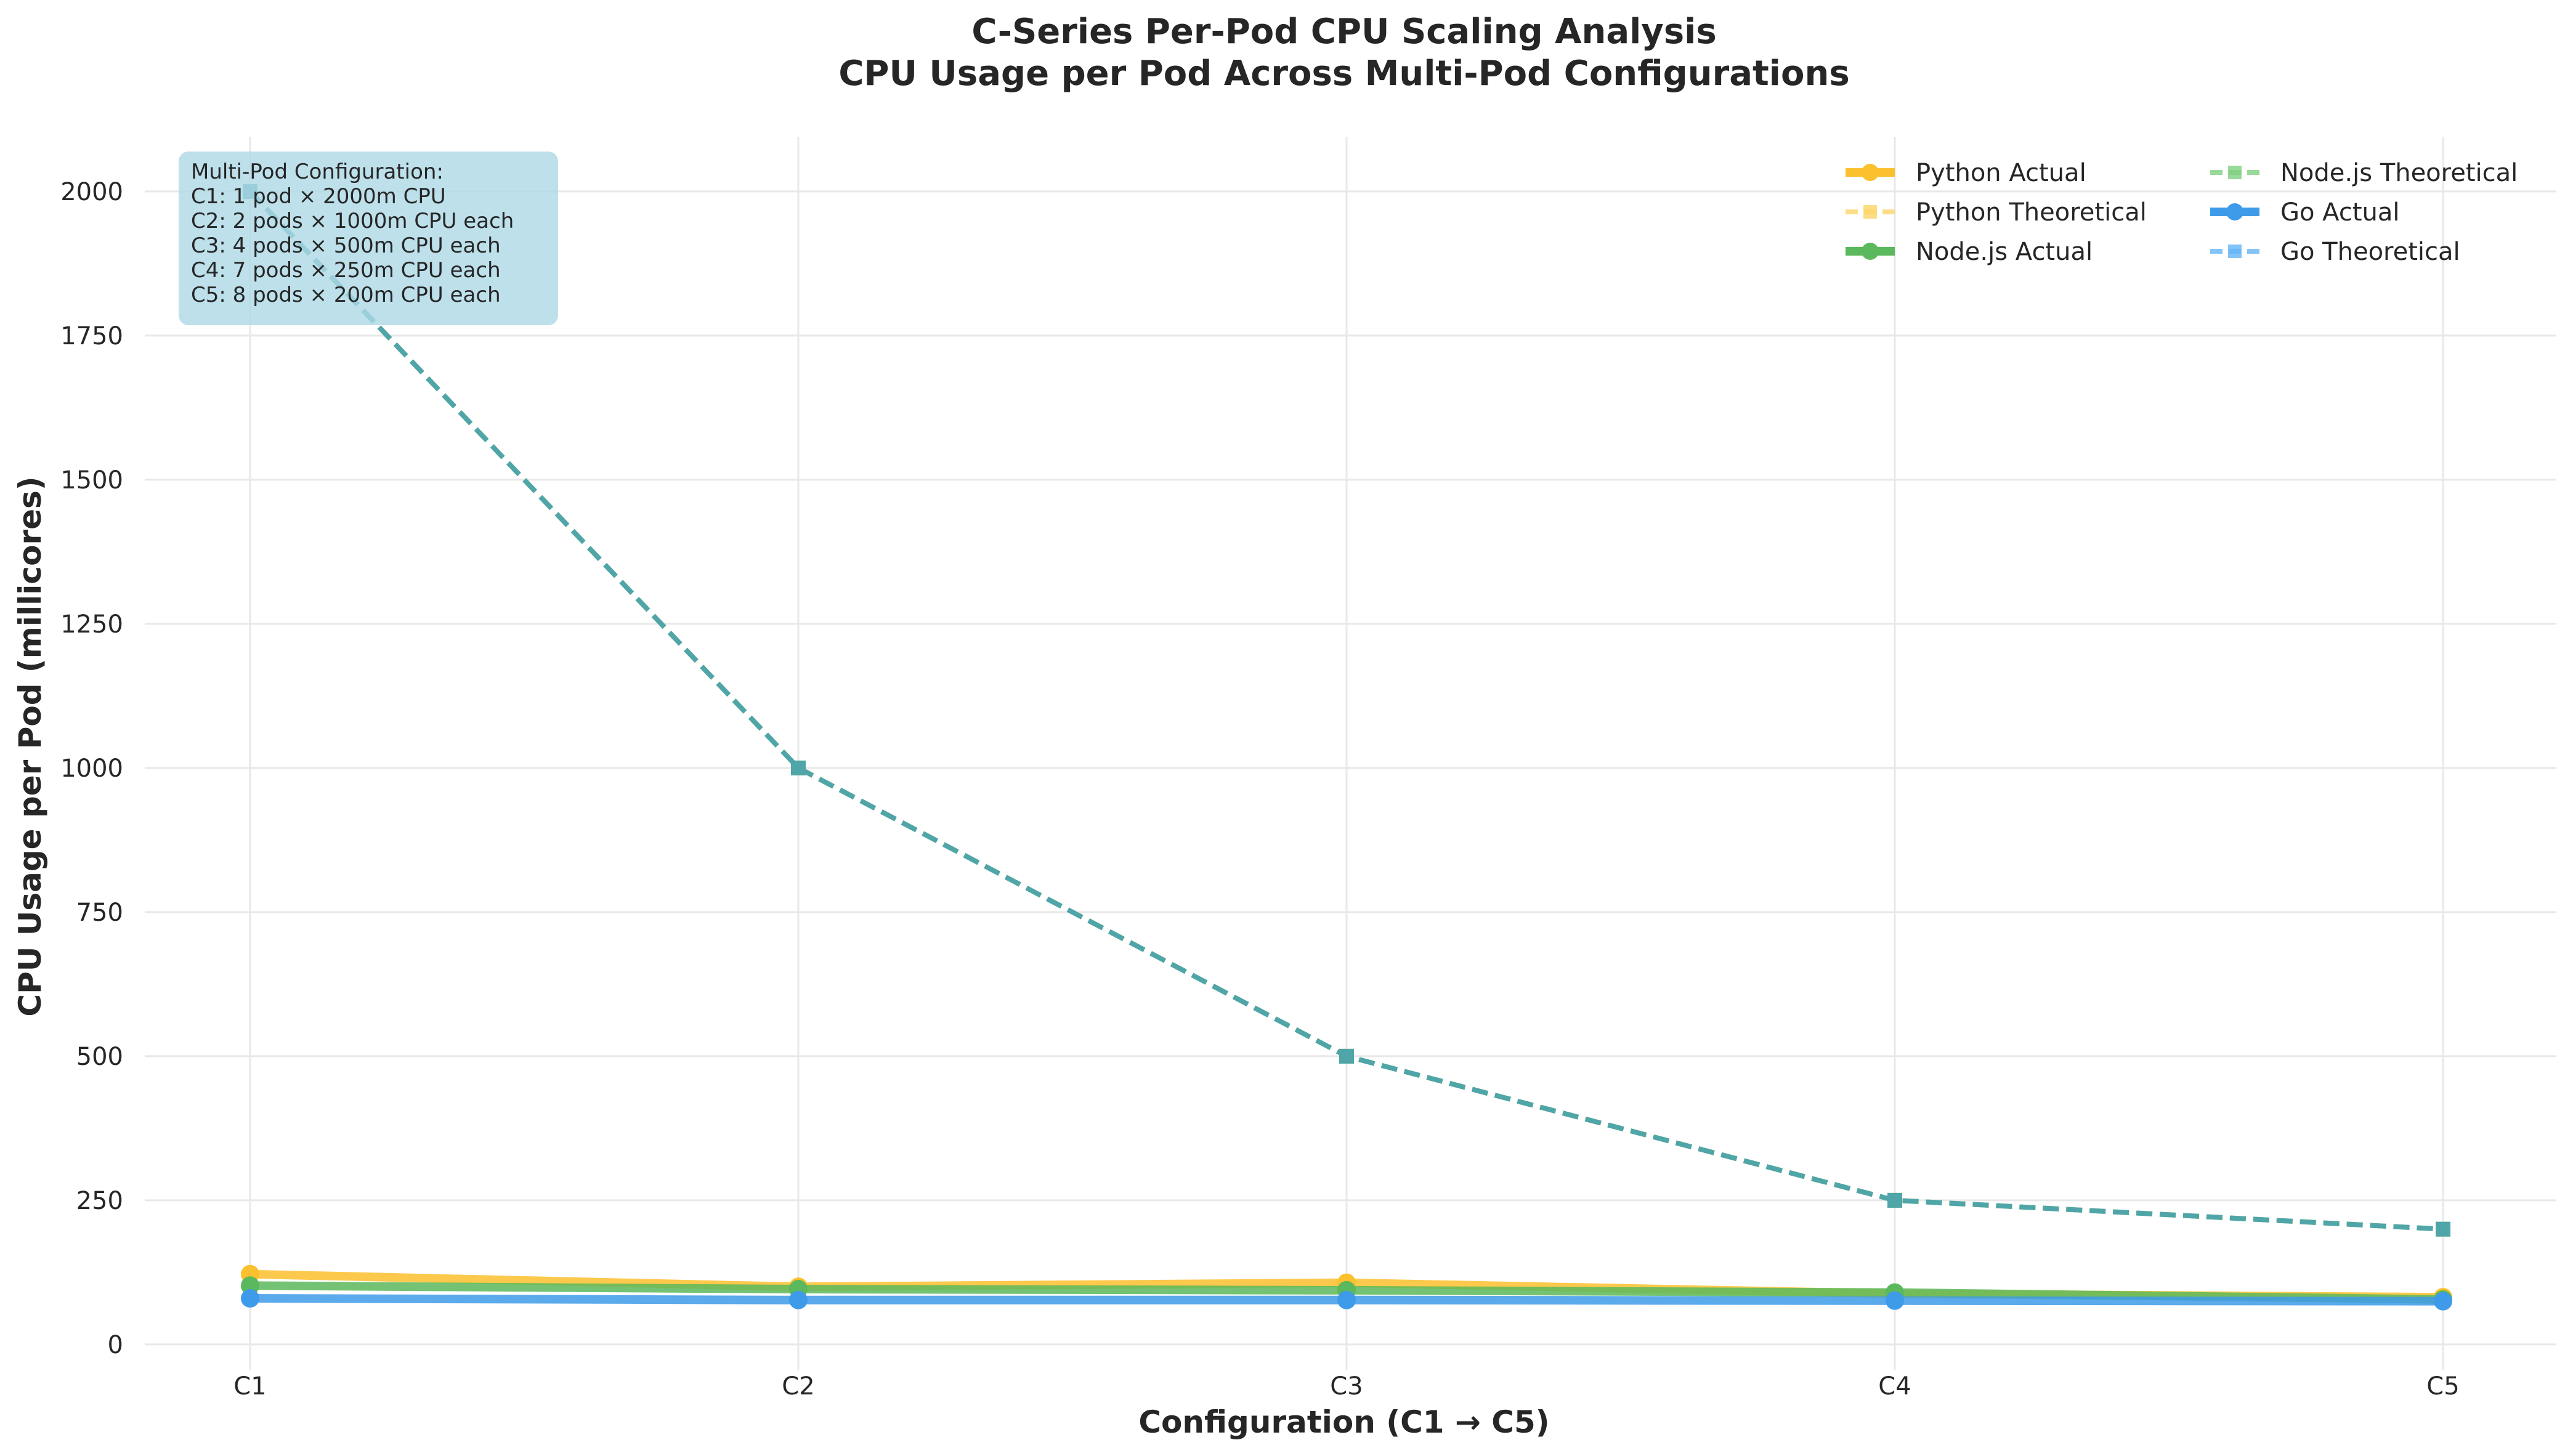 The height and width of the screenshot is (1456, 2565). I want to click on legend-label: Node.js Theoretical, so click(2399, 173).